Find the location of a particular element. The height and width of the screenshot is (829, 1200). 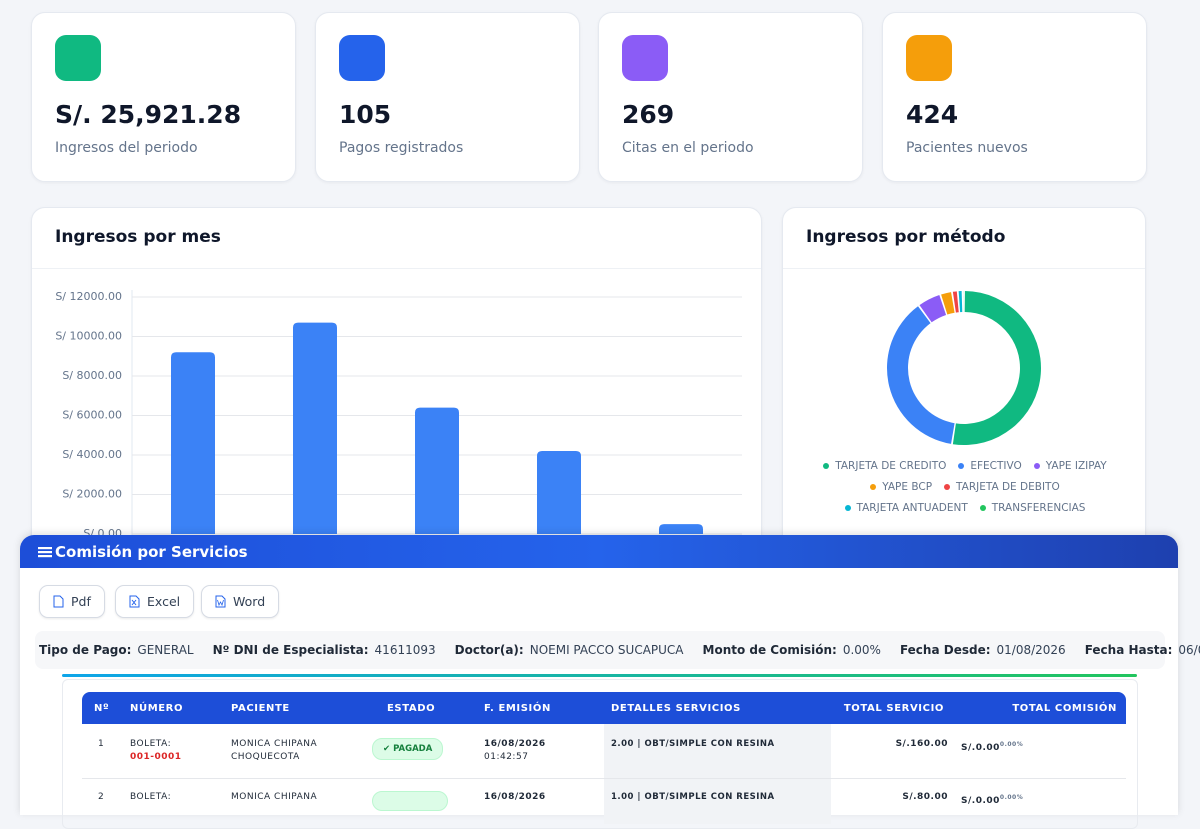

button-label: Excel is located at coordinates (163, 601).